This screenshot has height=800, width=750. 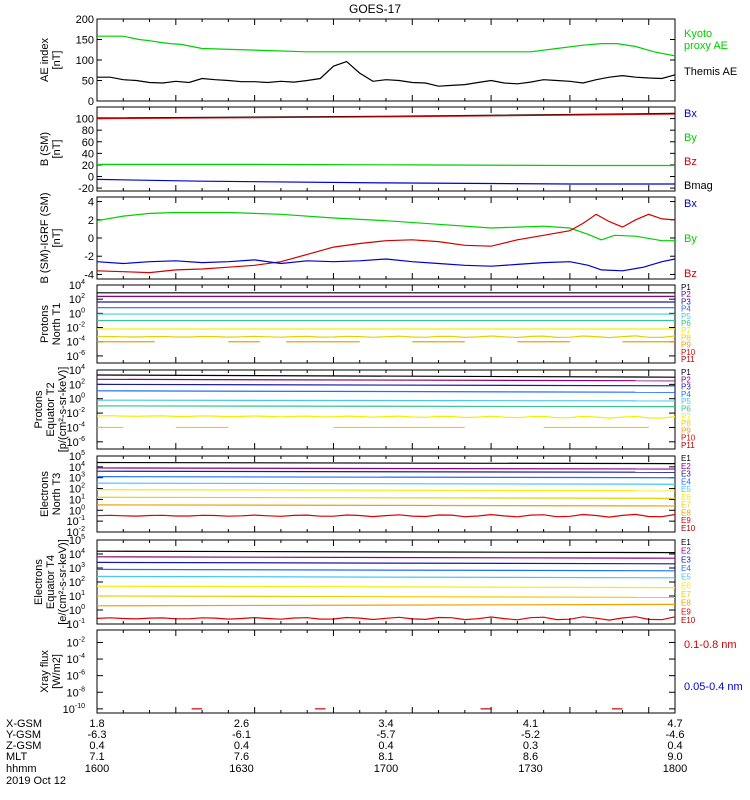 What do you see at coordinates (698, 34) in the screenshot?
I see `legend-entry: Kyoto` at bounding box center [698, 34].